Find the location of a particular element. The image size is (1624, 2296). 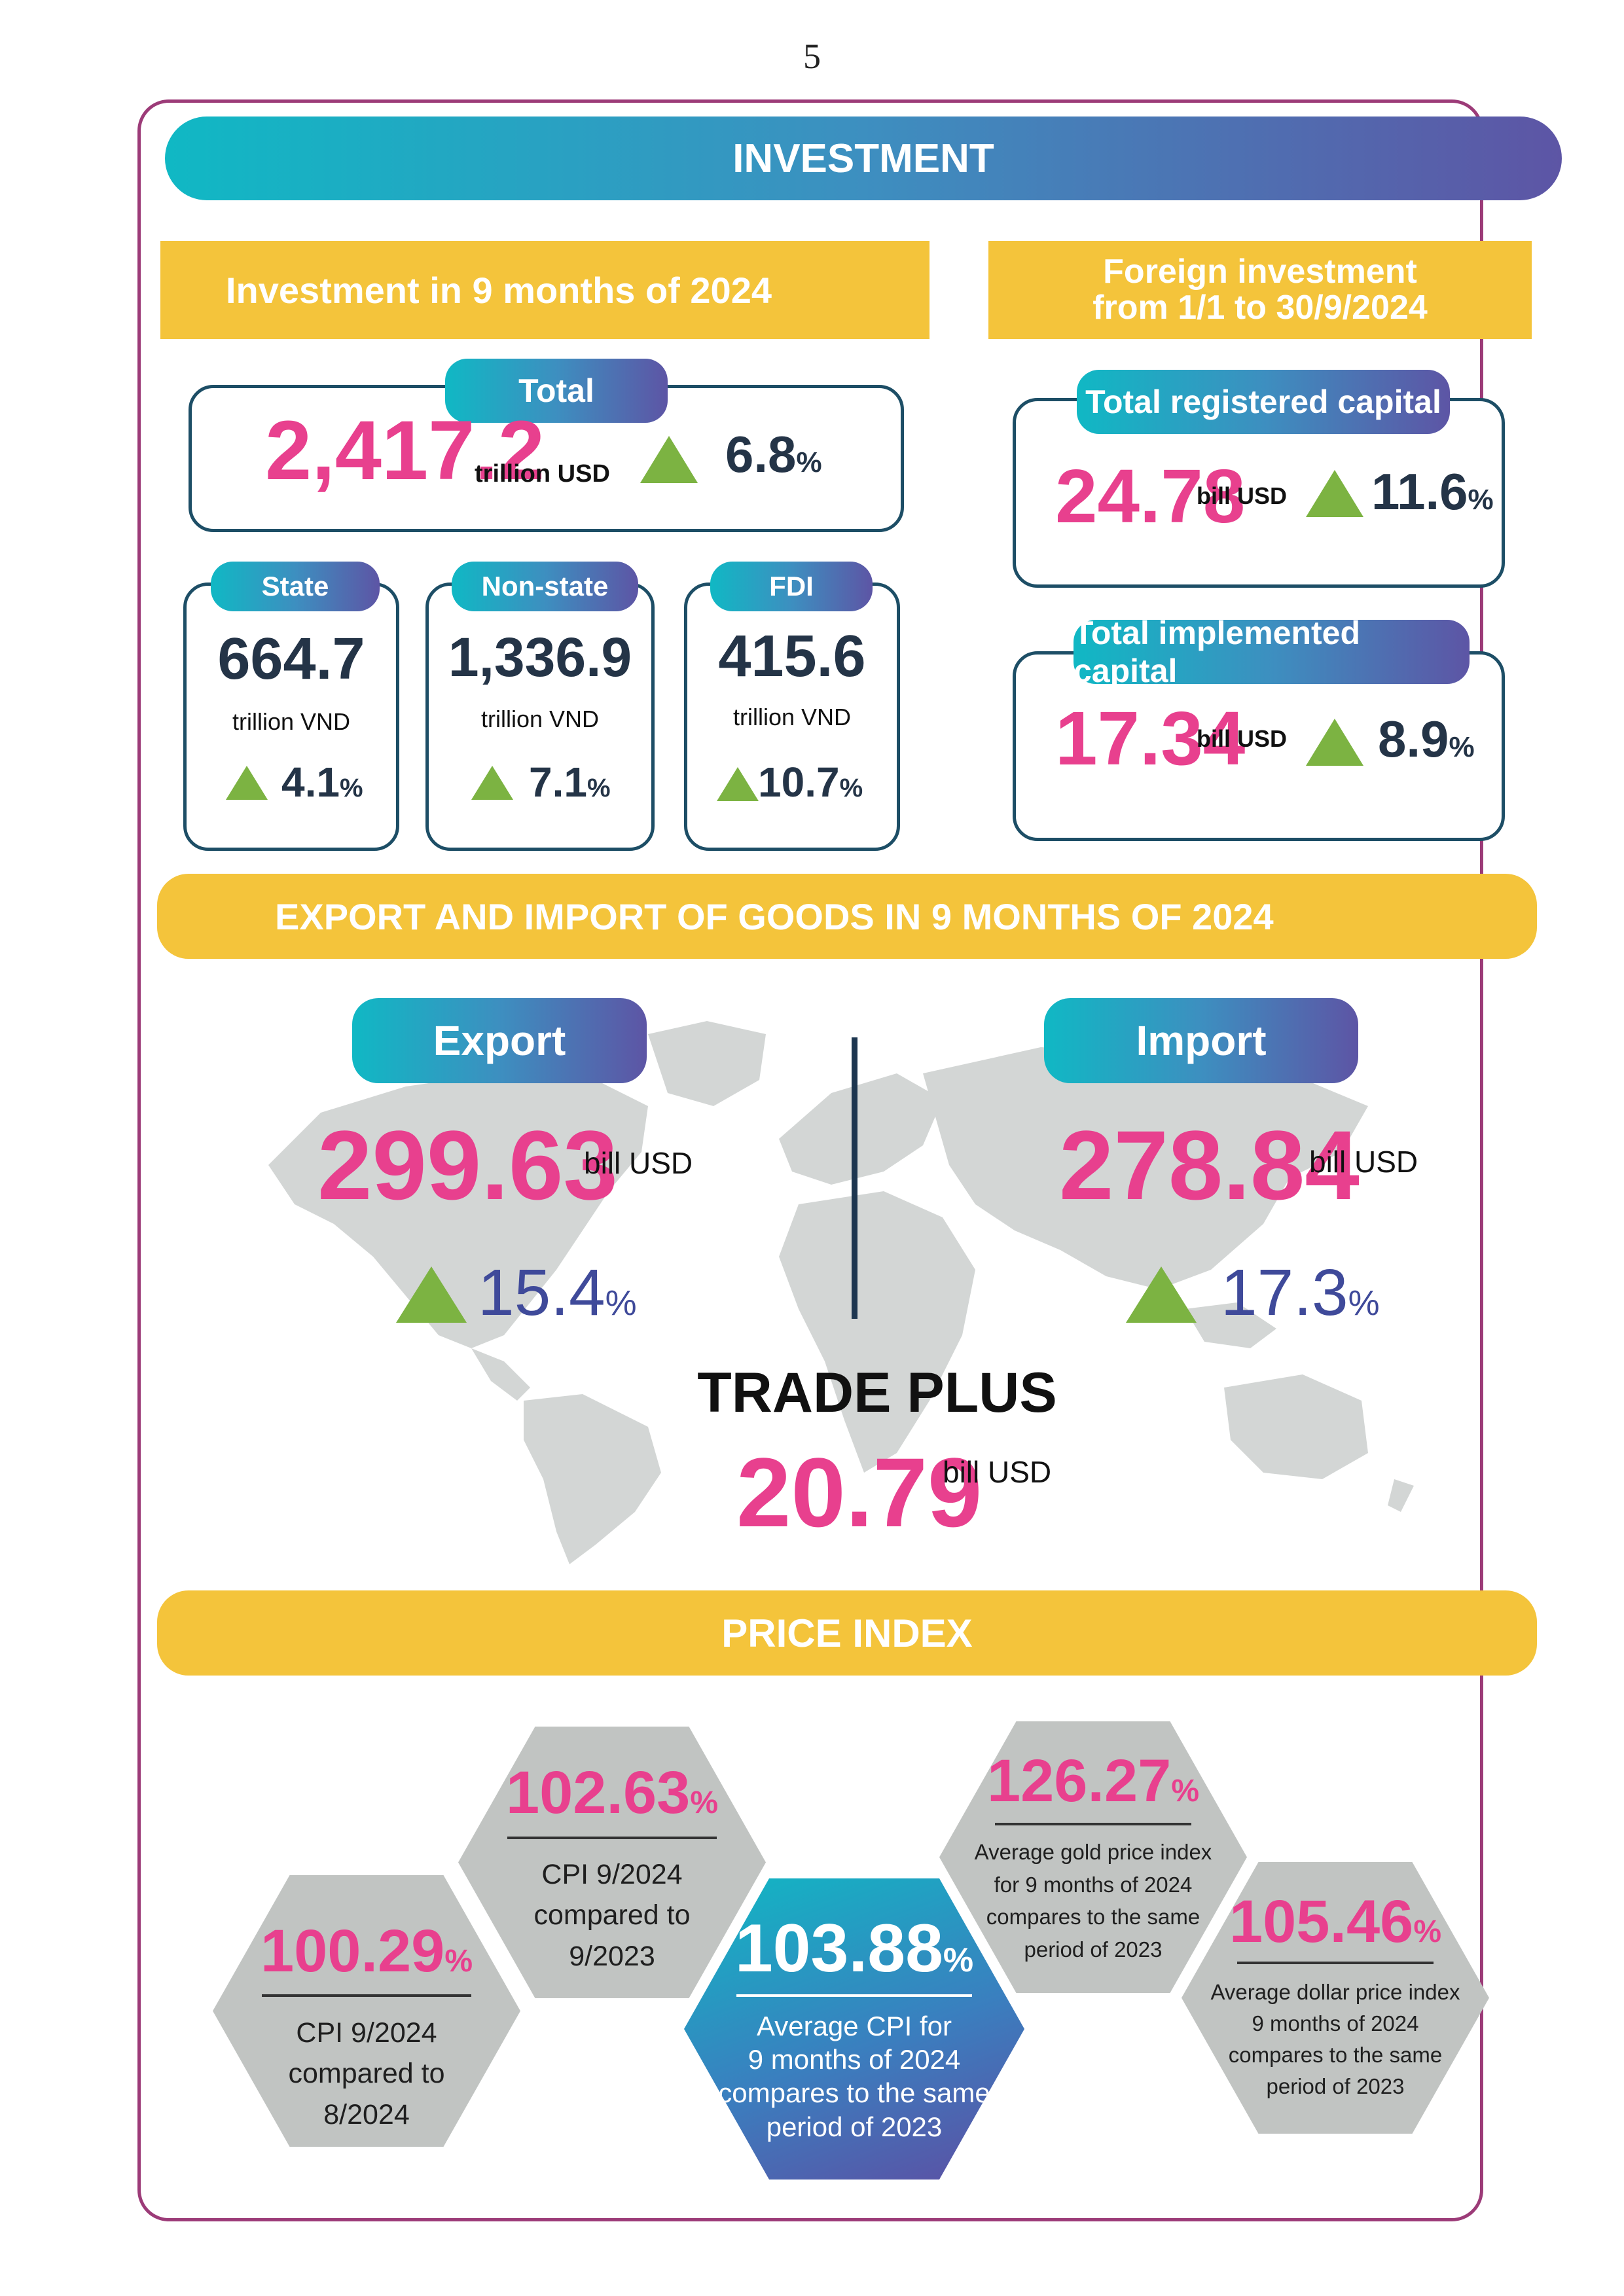

export-value: 299.63 is located at coordinates (467, 1165).